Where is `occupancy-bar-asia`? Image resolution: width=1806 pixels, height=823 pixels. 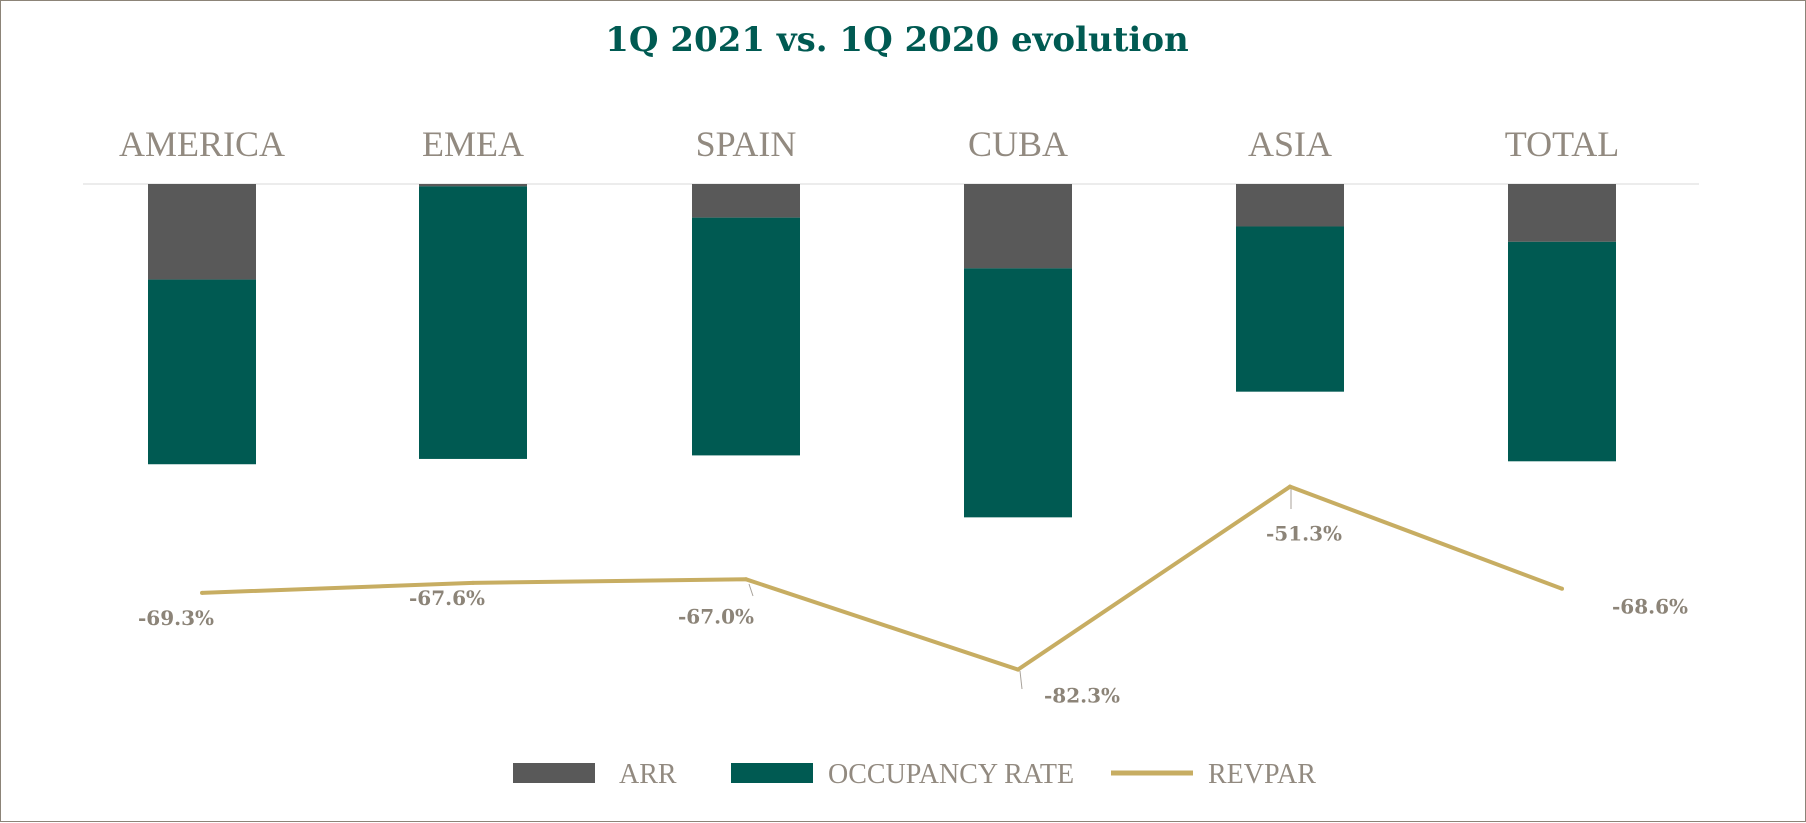 occupancy-bar-asia is located at coordinates (1290, 309).